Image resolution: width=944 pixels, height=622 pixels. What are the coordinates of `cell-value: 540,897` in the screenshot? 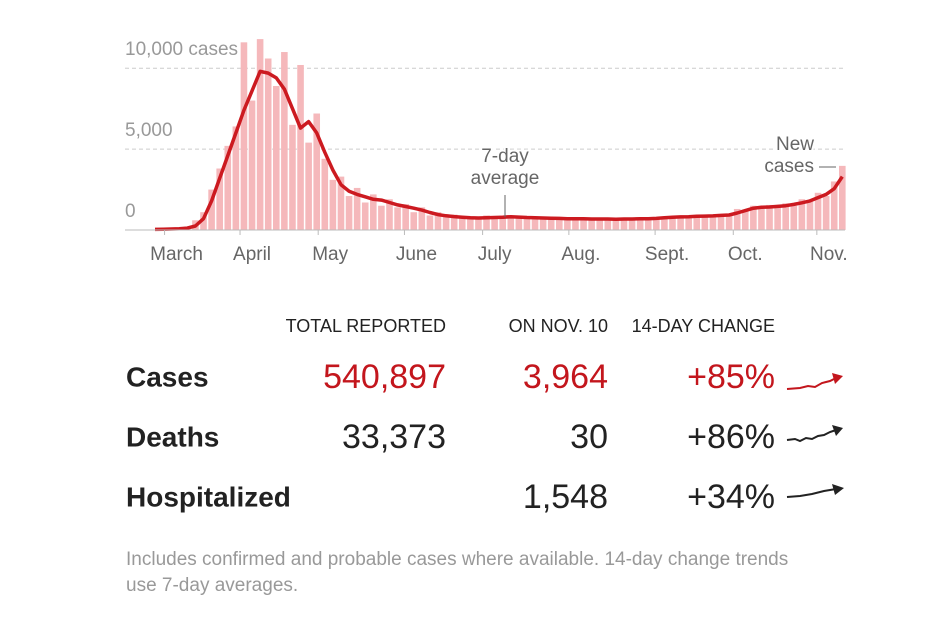 It's located at (384, 377).